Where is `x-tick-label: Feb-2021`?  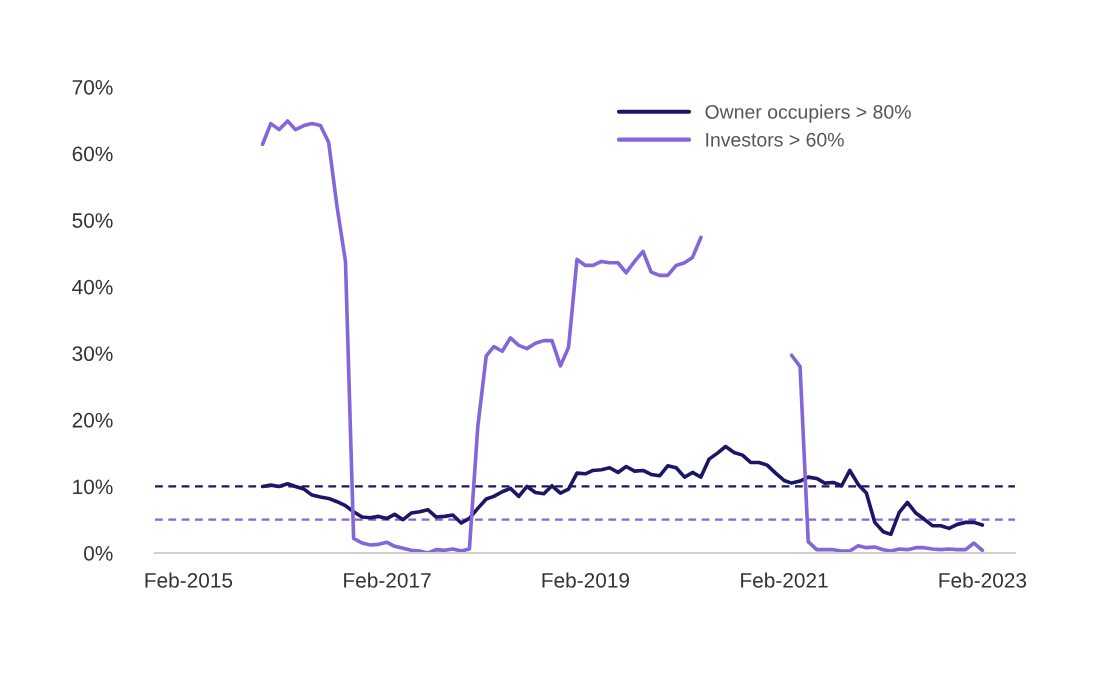 x-tick-label: Feb-2021 is located at coordinates (784, 580).